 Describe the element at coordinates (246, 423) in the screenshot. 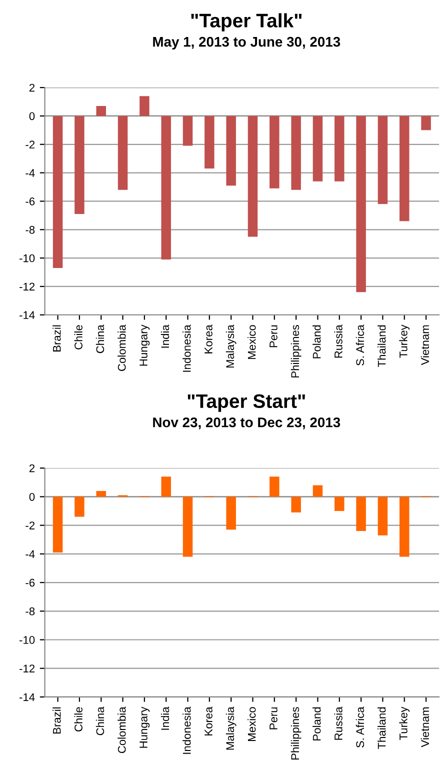

I see `chart-subtitle: Nov 23, 2013 to Dec 23, 2013` at that location.